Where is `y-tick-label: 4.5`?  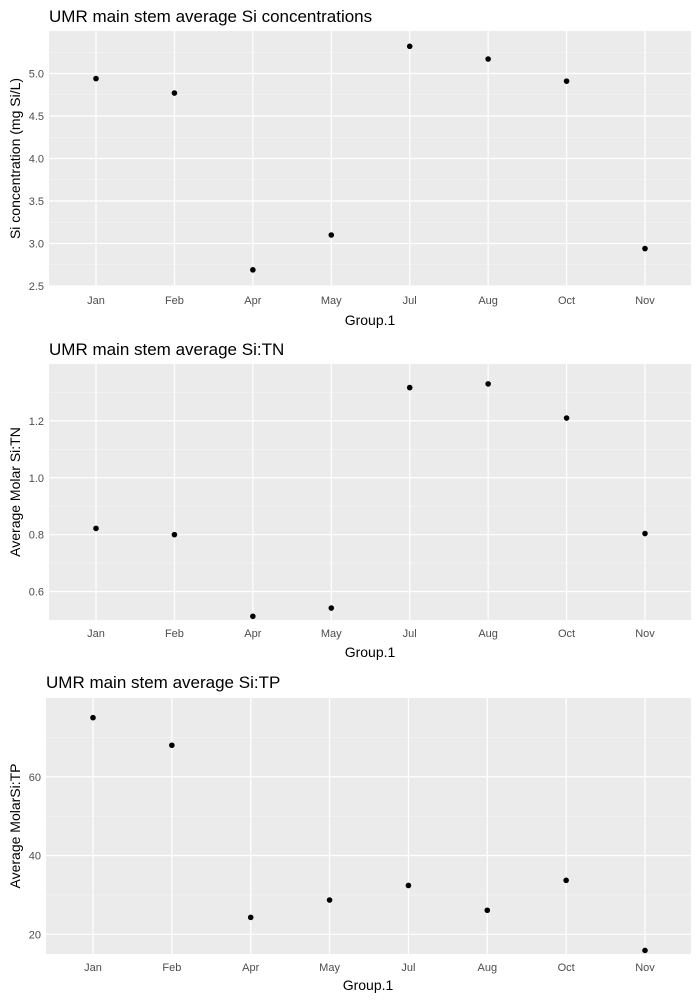 y-tick-label: 4.5 is located at coordinates (36, 117).